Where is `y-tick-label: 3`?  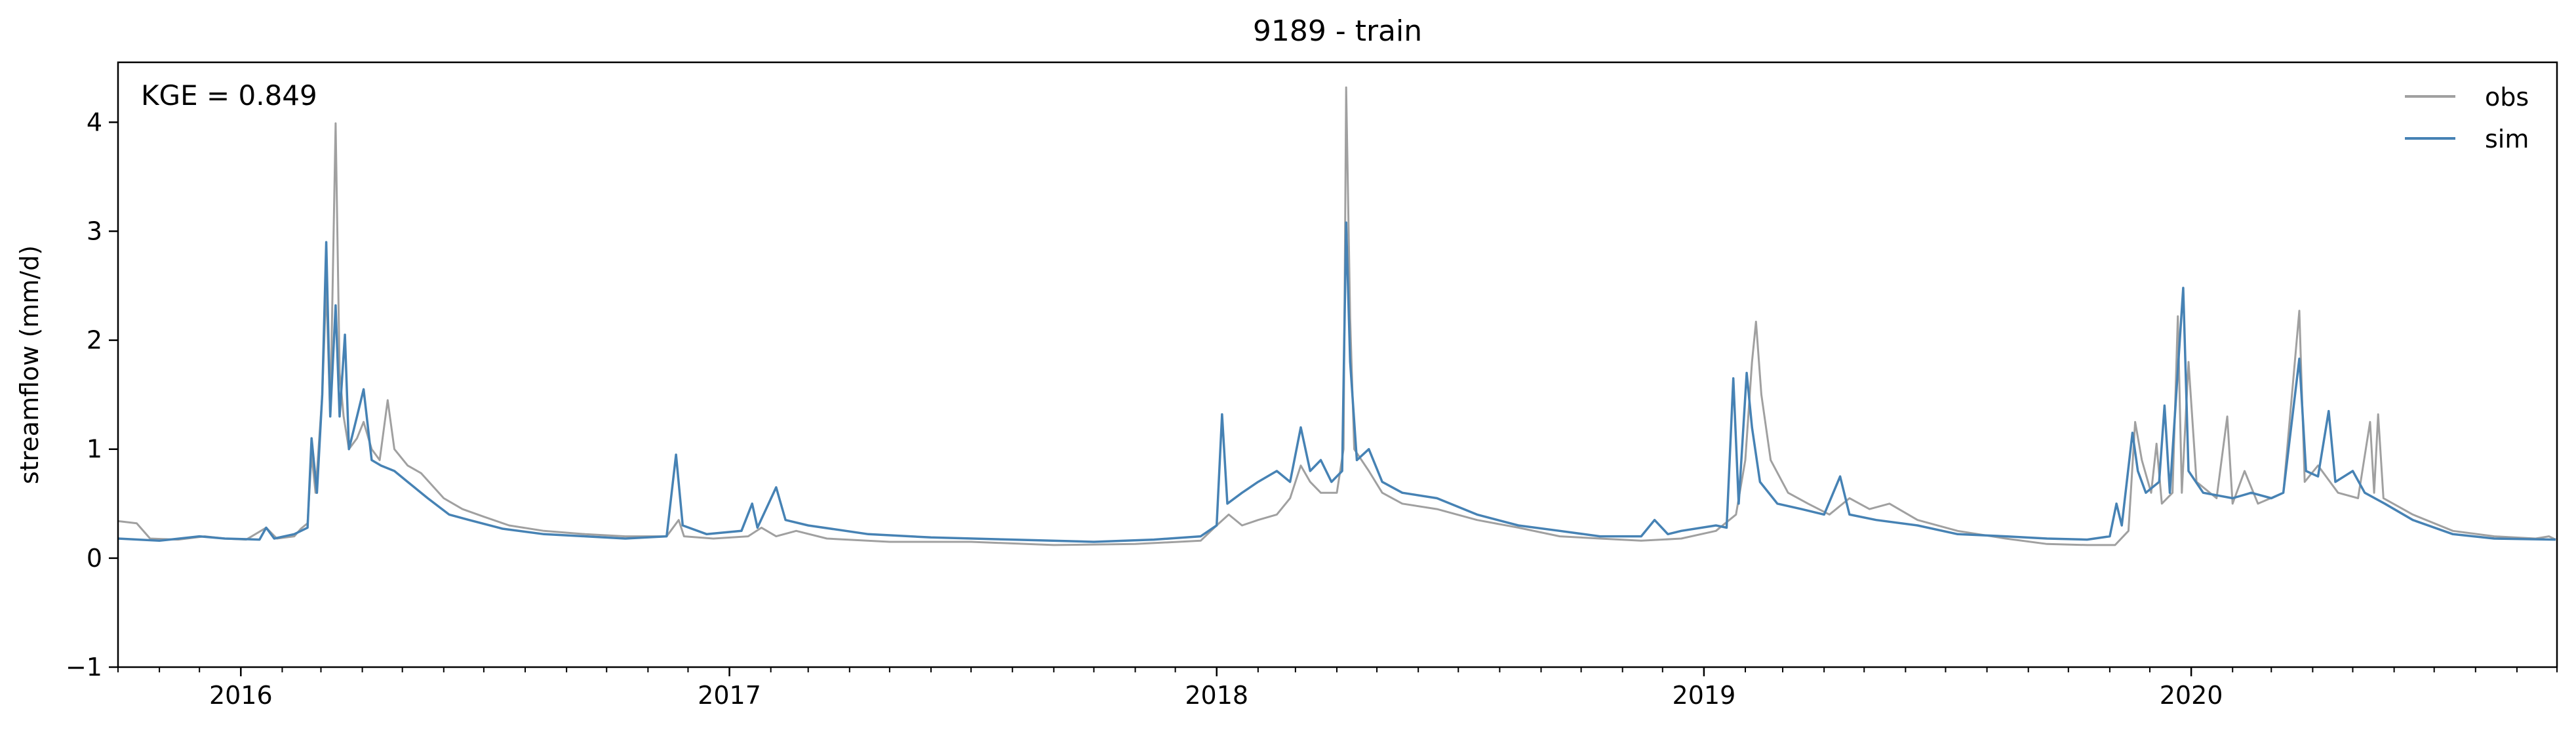
y-tick-label: 3 is located at coordinates (94, 230).